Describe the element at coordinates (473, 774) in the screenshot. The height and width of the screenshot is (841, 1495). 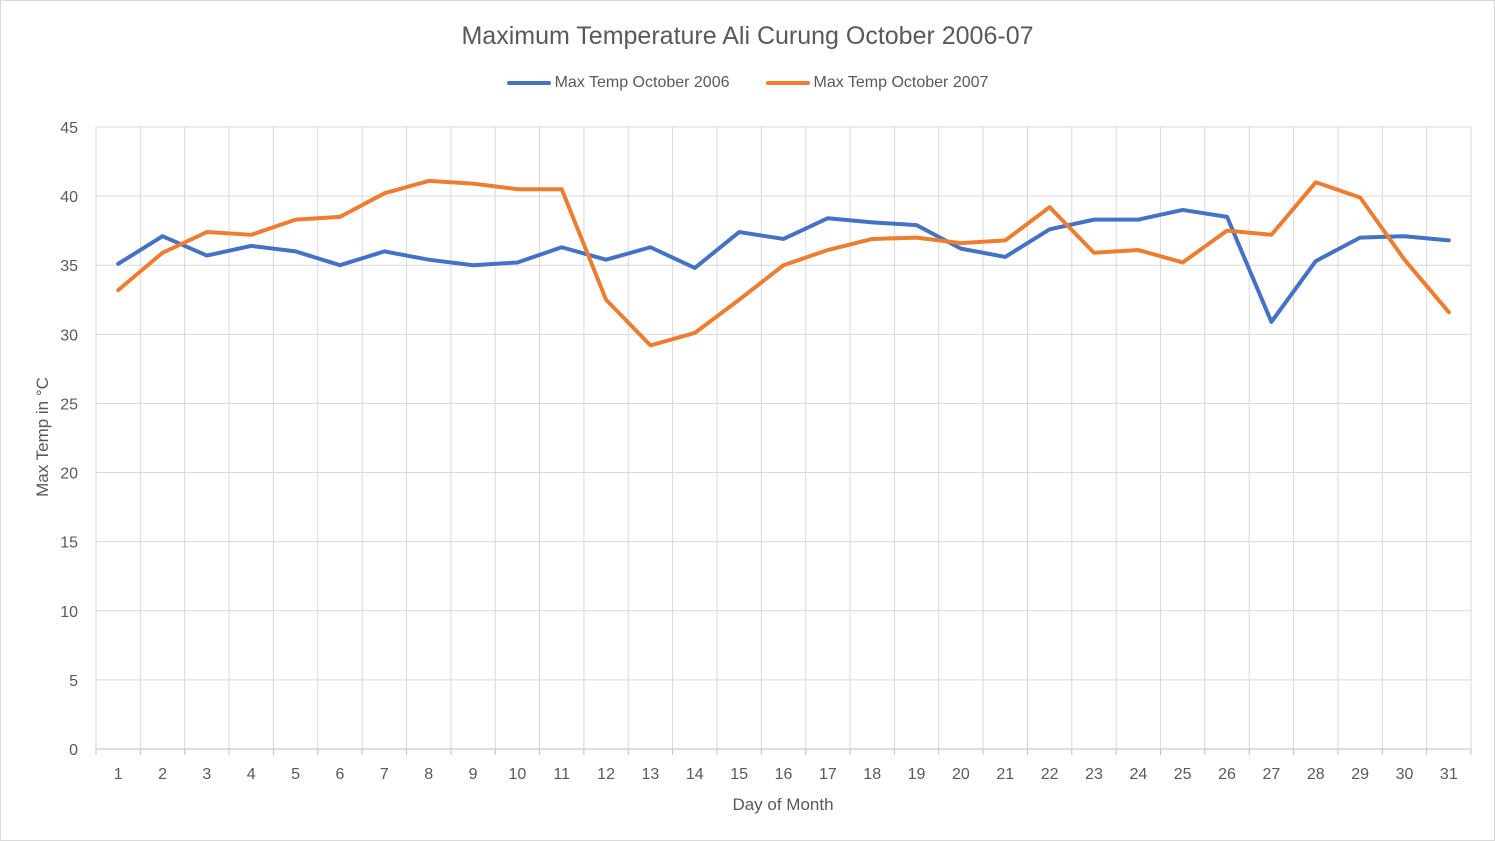
I see `x-tick-label: 9` at that location.